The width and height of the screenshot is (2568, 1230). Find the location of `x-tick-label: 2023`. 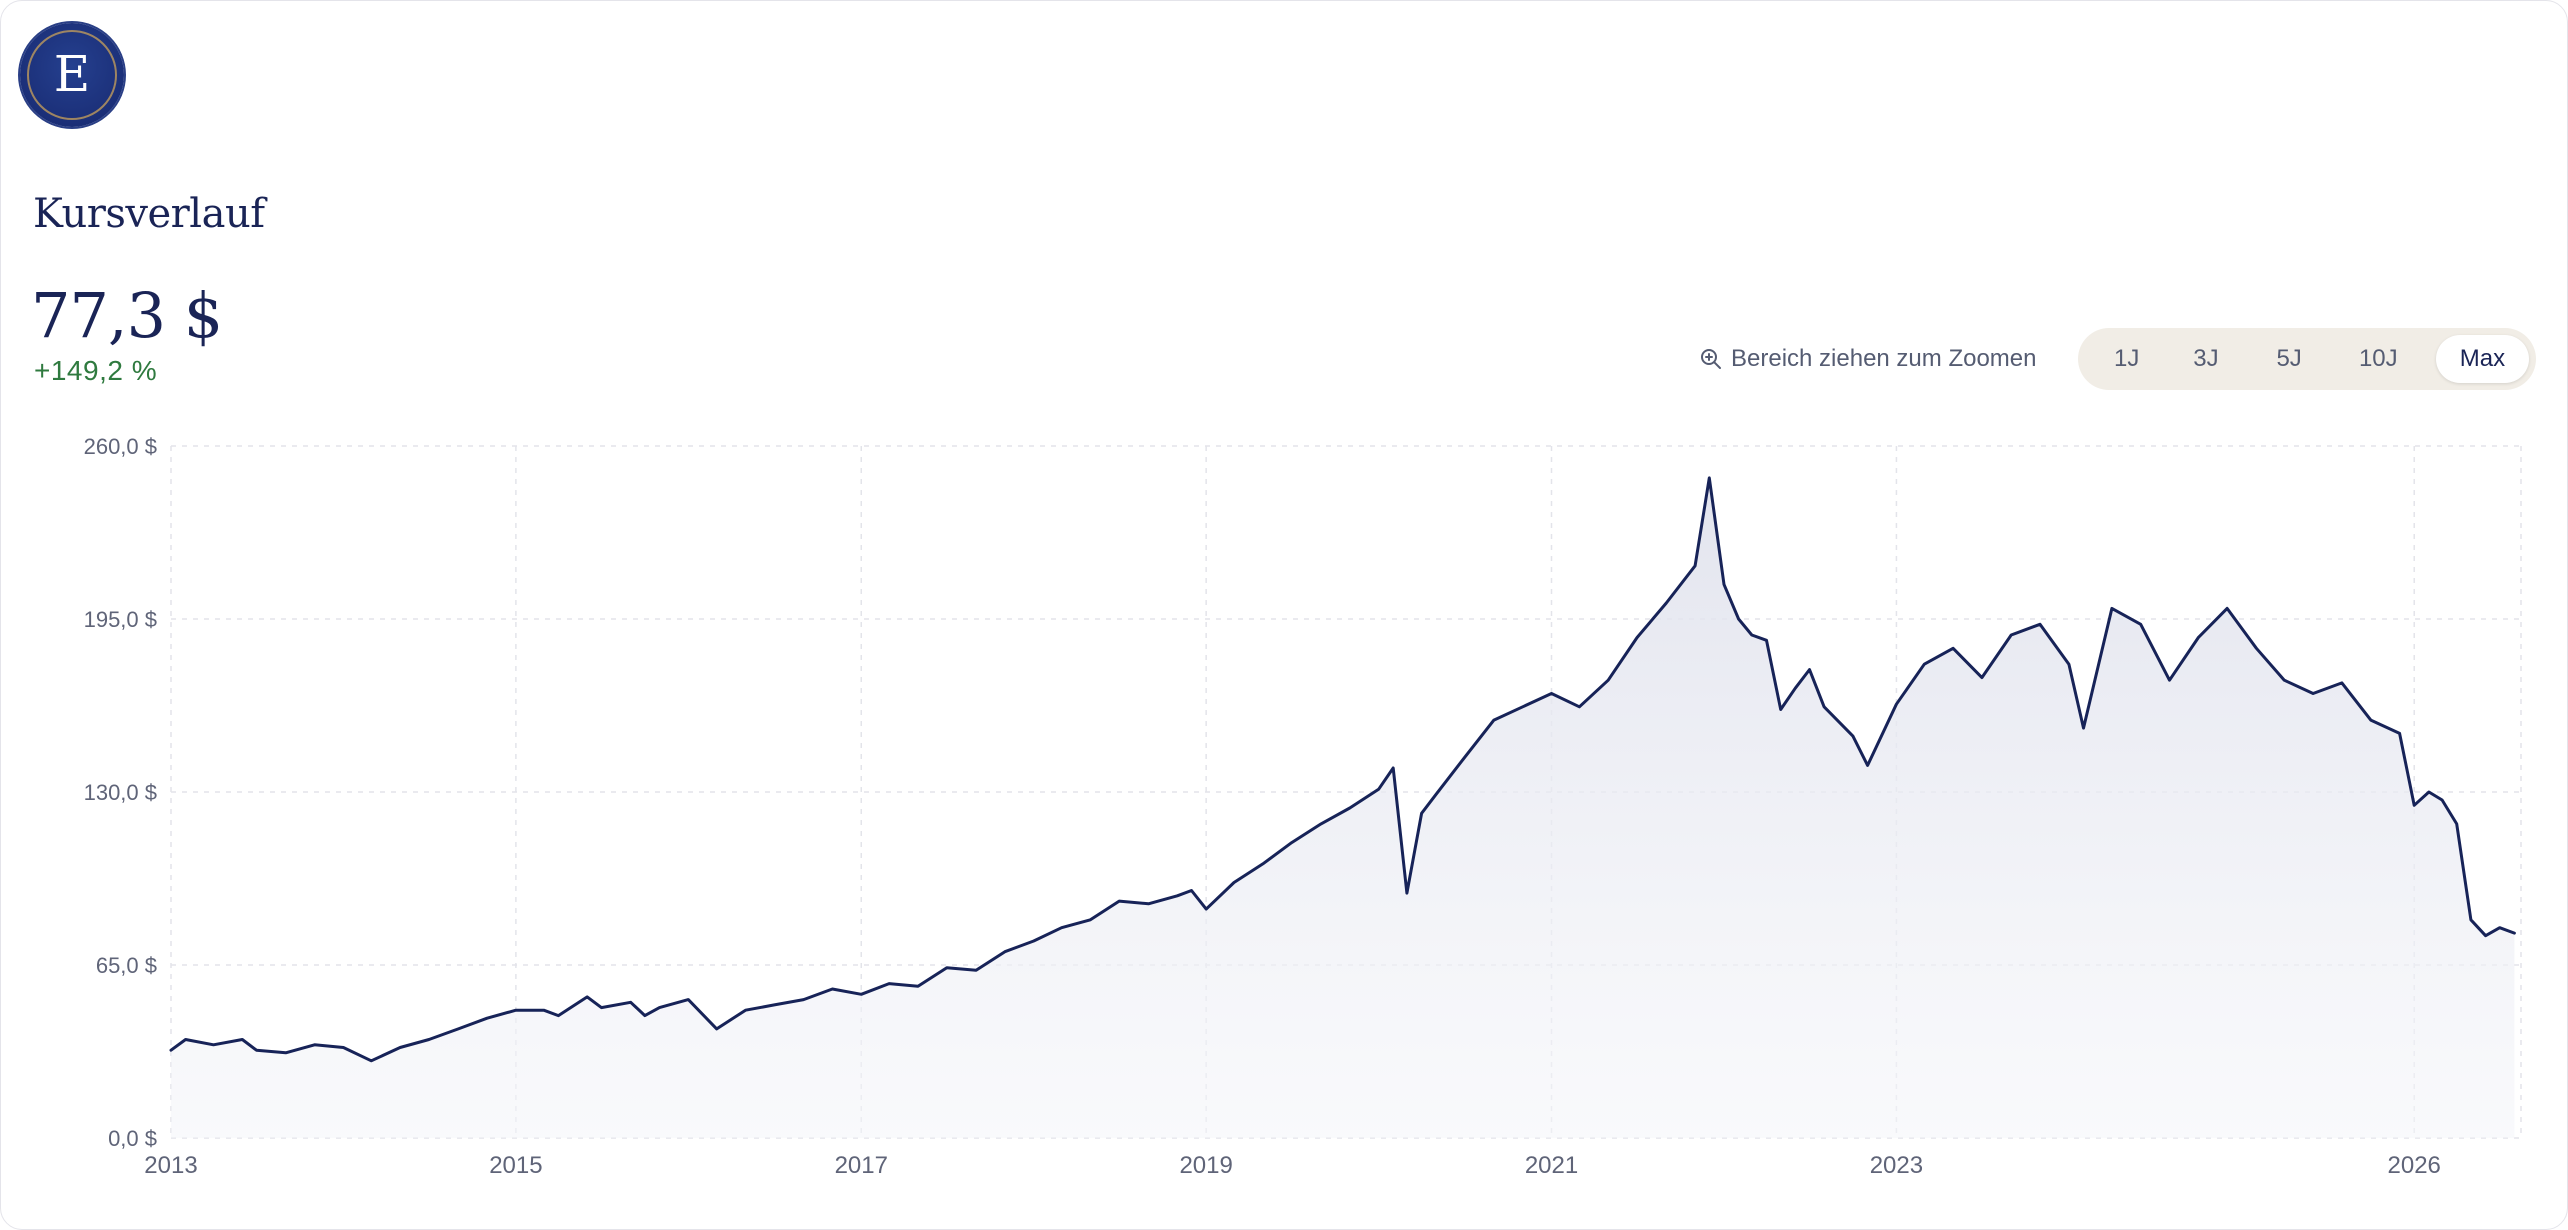

x-tick-label: 2023 is located at coordinates (1896, 1165).